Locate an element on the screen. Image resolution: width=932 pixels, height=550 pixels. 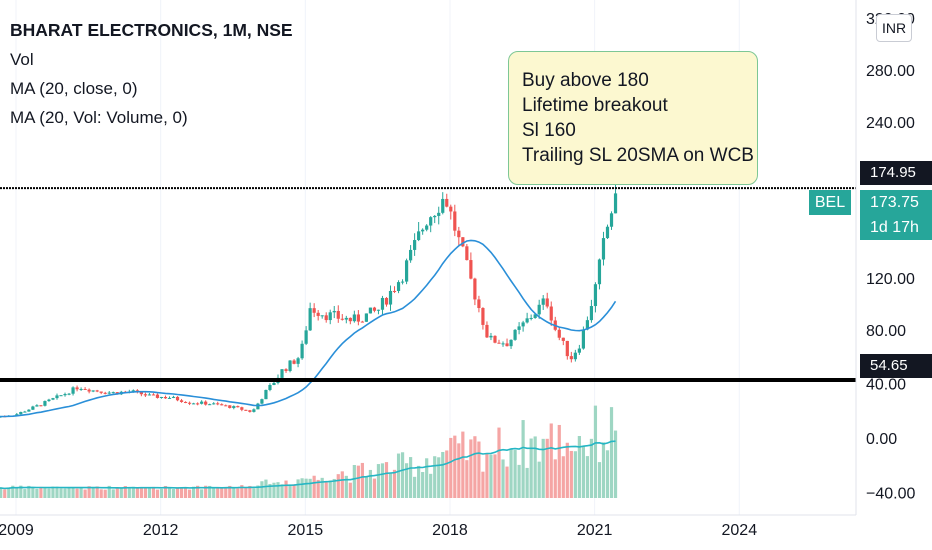
legend-ma-volume: MA (20, Vol: Volume, 0) is located at coordinates (99, 117).